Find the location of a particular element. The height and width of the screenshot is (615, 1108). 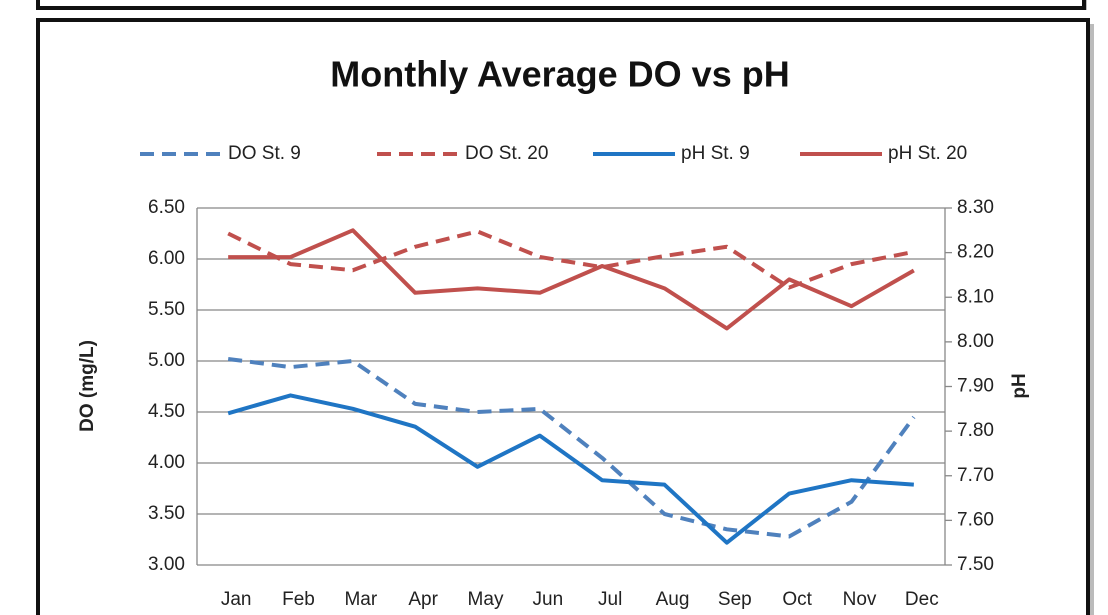

y-tick-label: 6.00 is located at coordinates (166, 258).